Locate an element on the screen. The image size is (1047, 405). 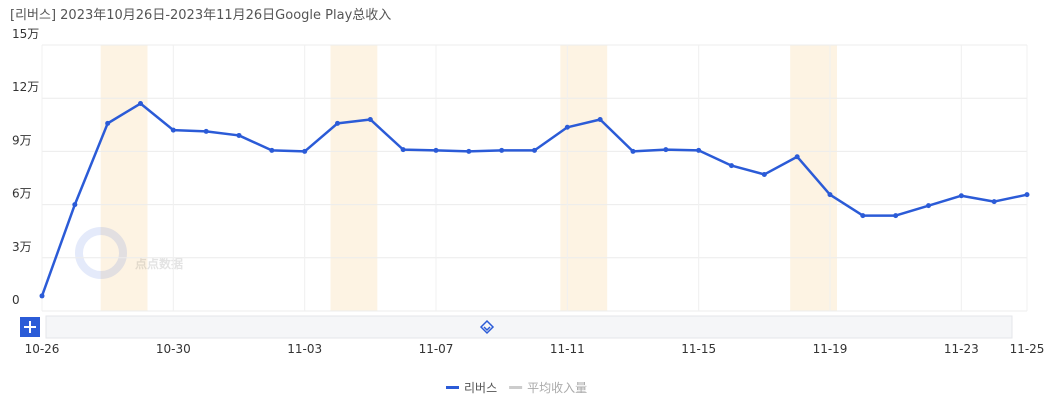
x-tick-label: 10-30 is located at coordinates (173, 349).